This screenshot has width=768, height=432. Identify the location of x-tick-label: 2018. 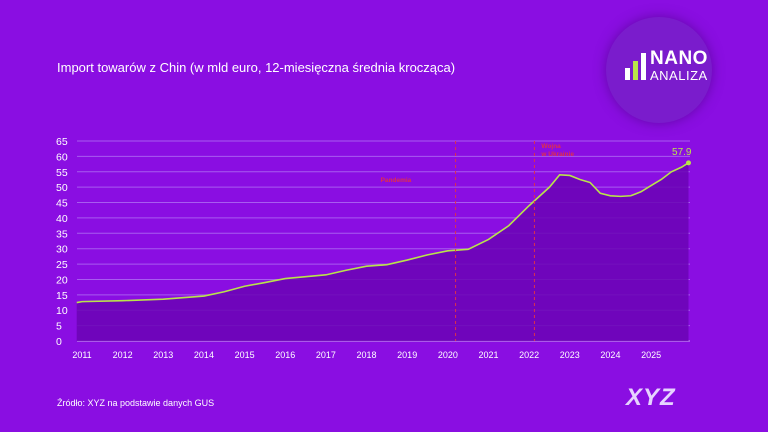
(367, 355).